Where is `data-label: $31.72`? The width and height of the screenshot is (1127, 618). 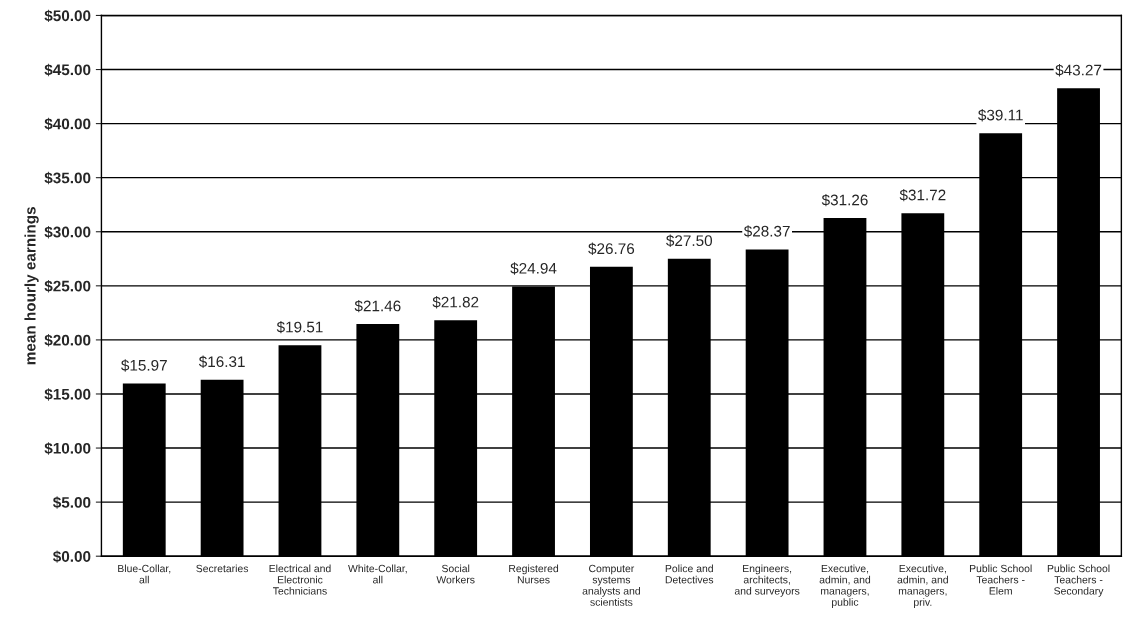
data-label: $31.72 is located at coordinates (922, 195).